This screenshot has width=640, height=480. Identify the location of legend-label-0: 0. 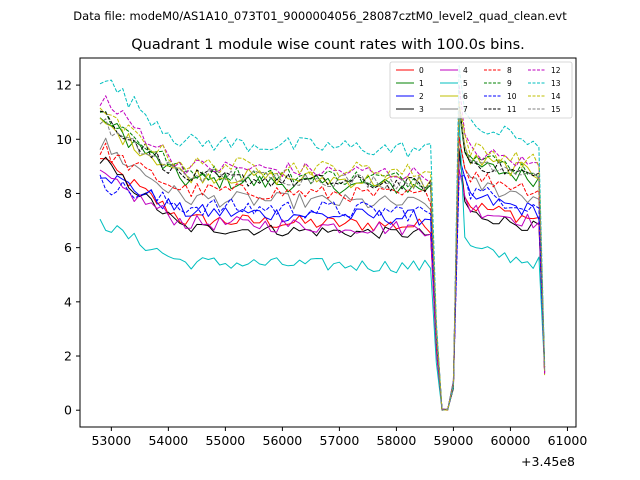
(421, 70).